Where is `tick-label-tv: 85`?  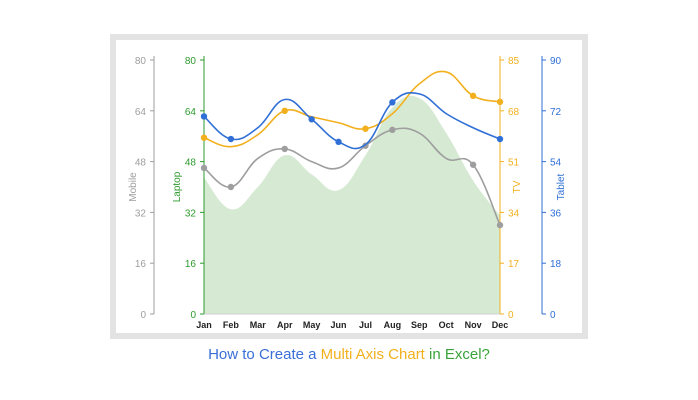
tick-label-tv: 85 is located at coordinates (514, 61).